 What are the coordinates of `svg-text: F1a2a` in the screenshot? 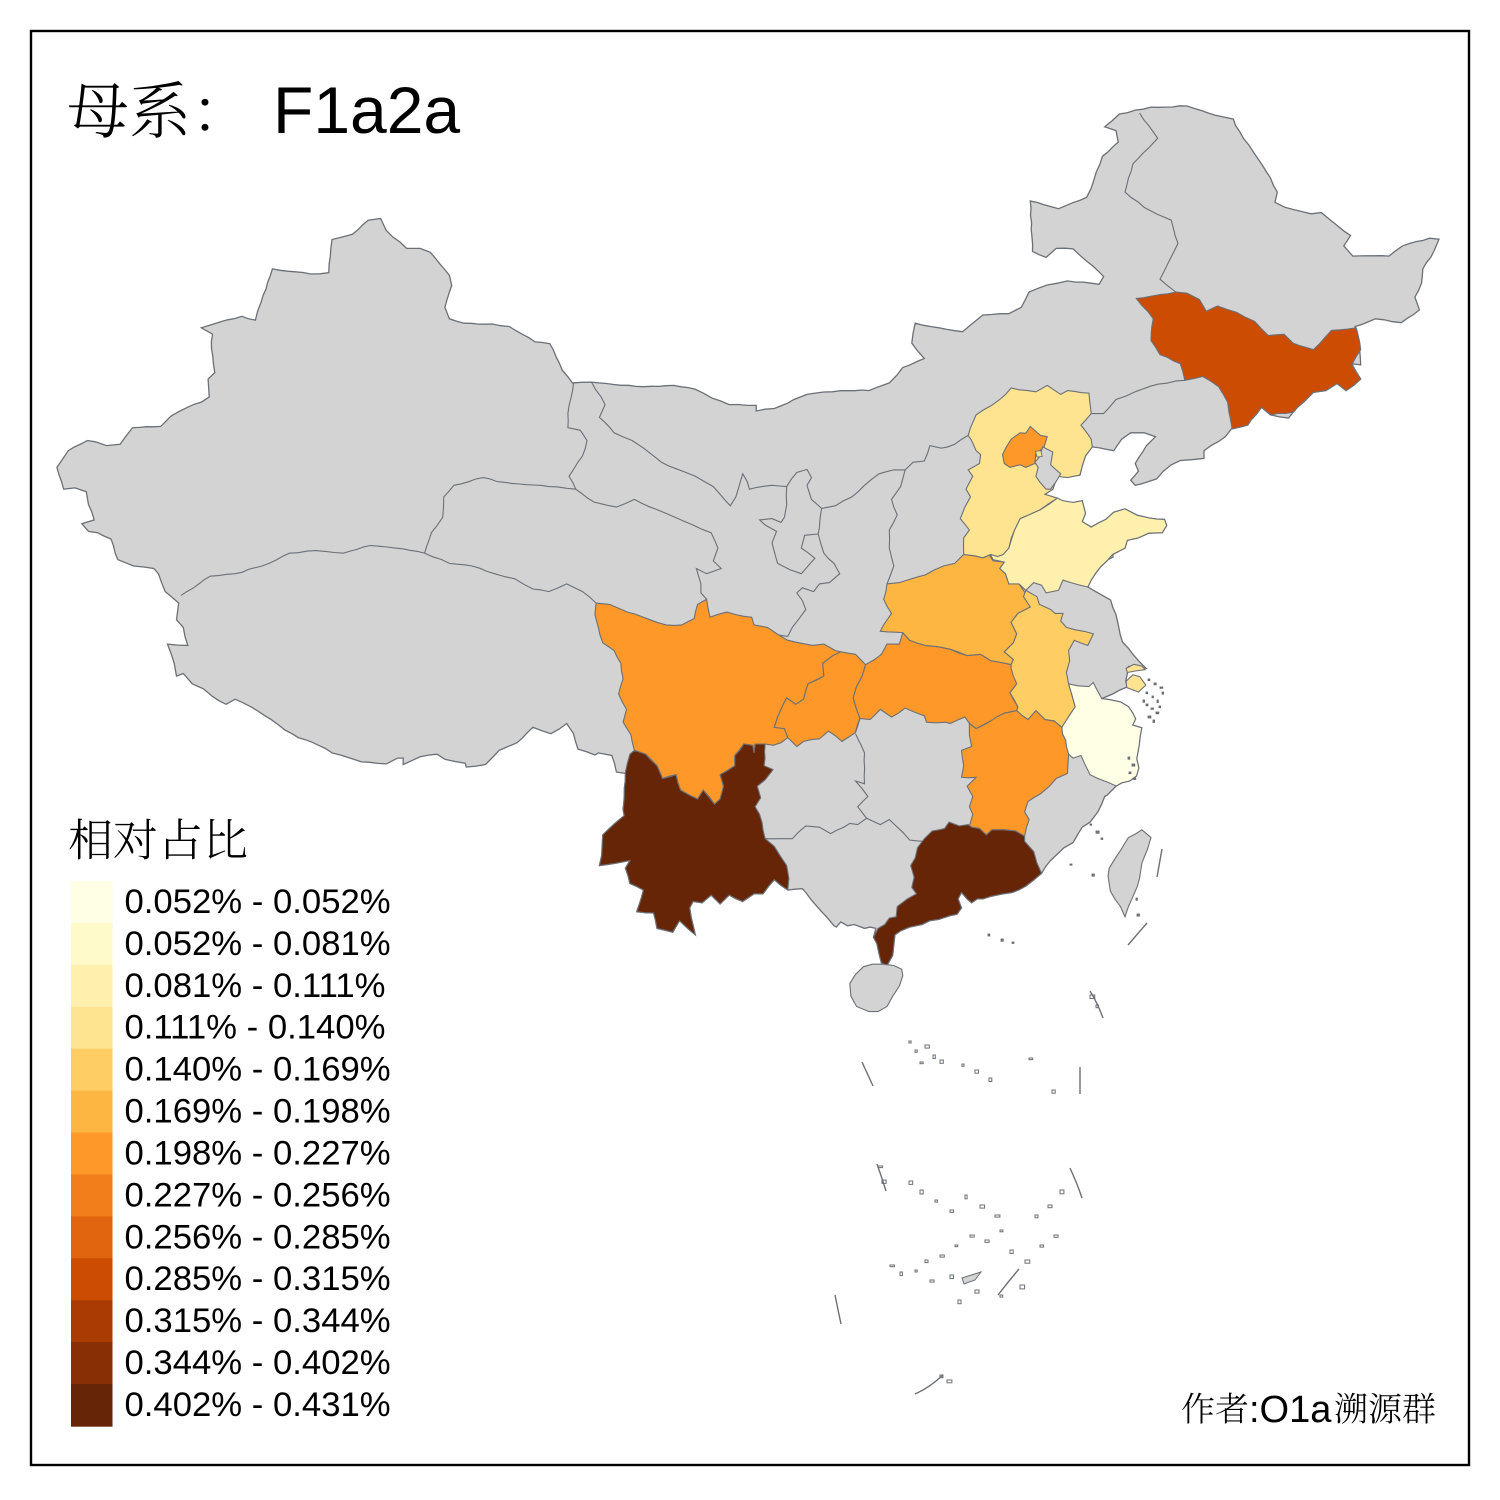 It's located at (366, 110).